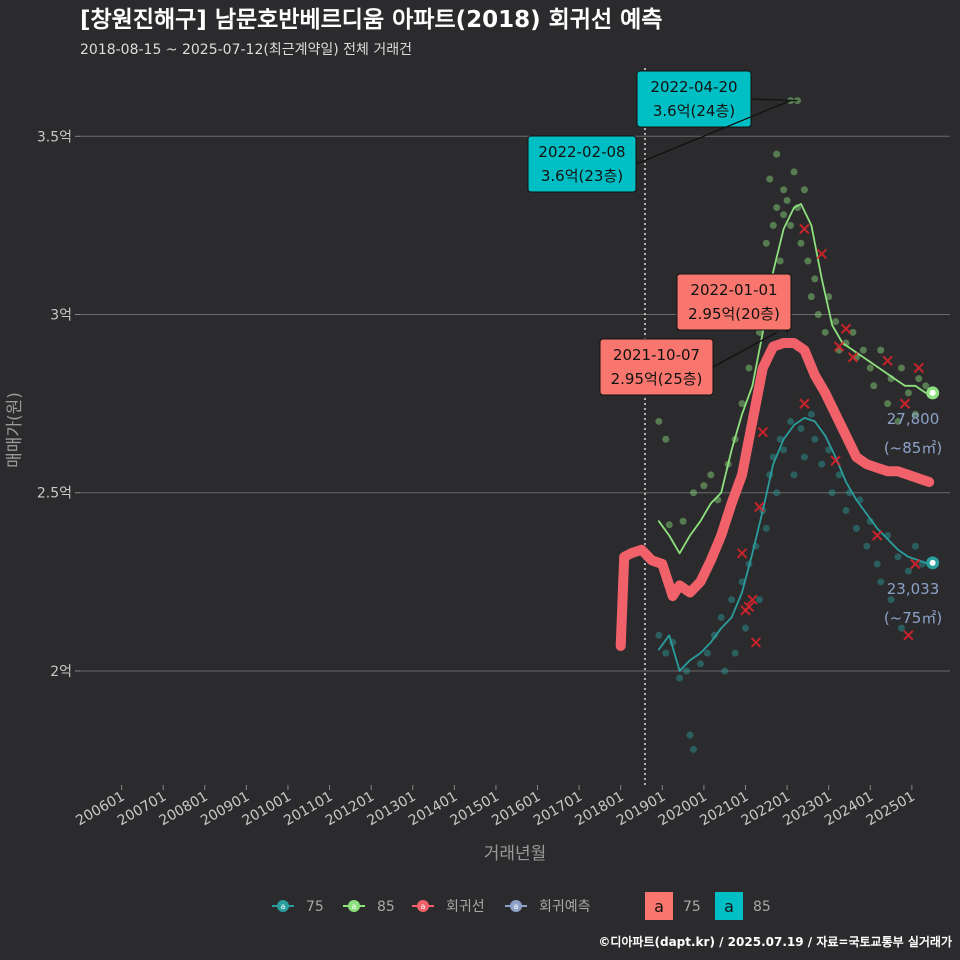  Describe the element at coordinates (913, 618) in the screenshot. I see `prediction-area-label: (~75㎡)` at that location.